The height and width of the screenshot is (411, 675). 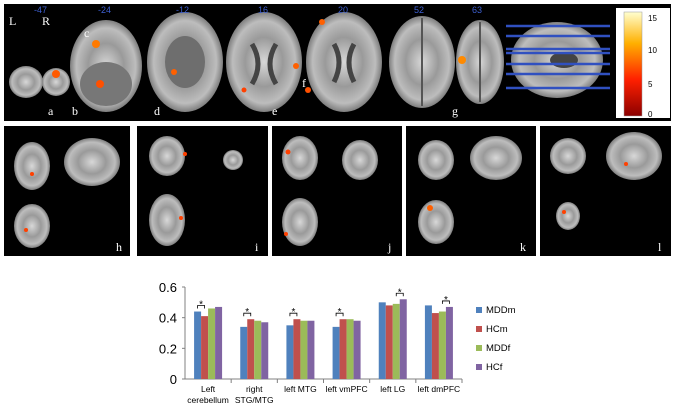 I want to click on panel-label: j, so click(x=390, y=247).